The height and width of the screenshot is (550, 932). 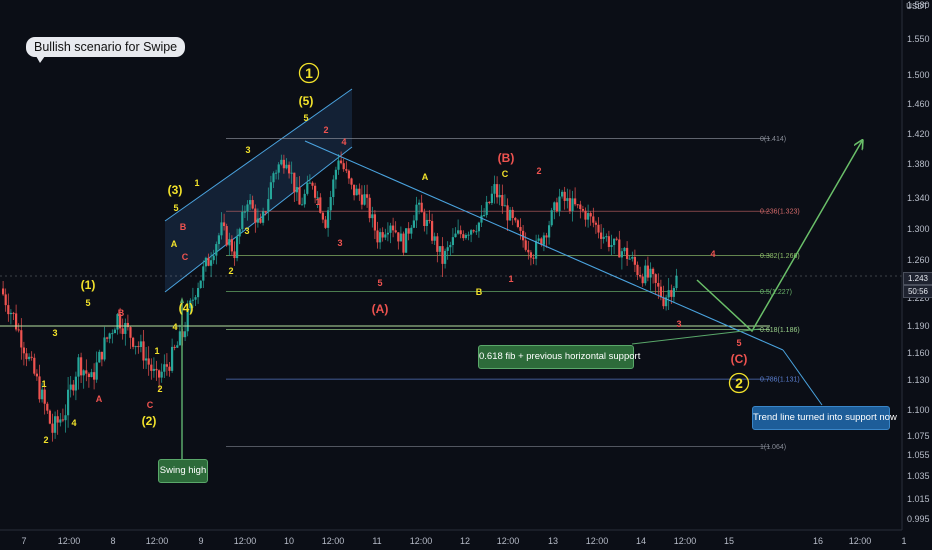 I want to click on swing-high-callout: Swing high, so click(x=183, y=471).